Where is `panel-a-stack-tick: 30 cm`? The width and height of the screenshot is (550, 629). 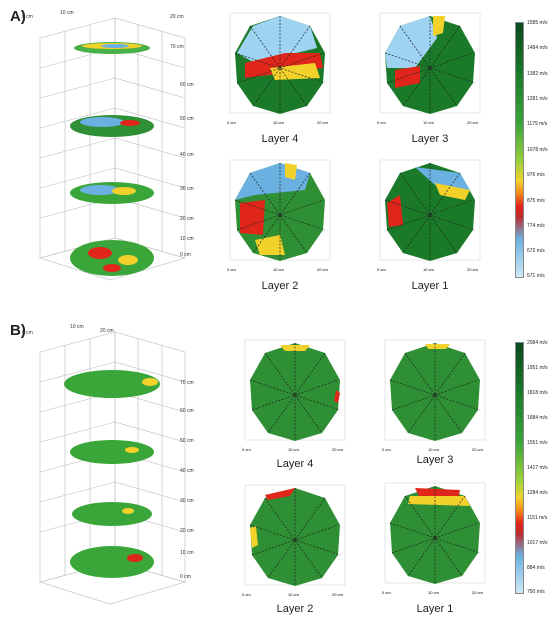
panel-a-stack-tick: 30 cm is located at coordinates (187, 189).